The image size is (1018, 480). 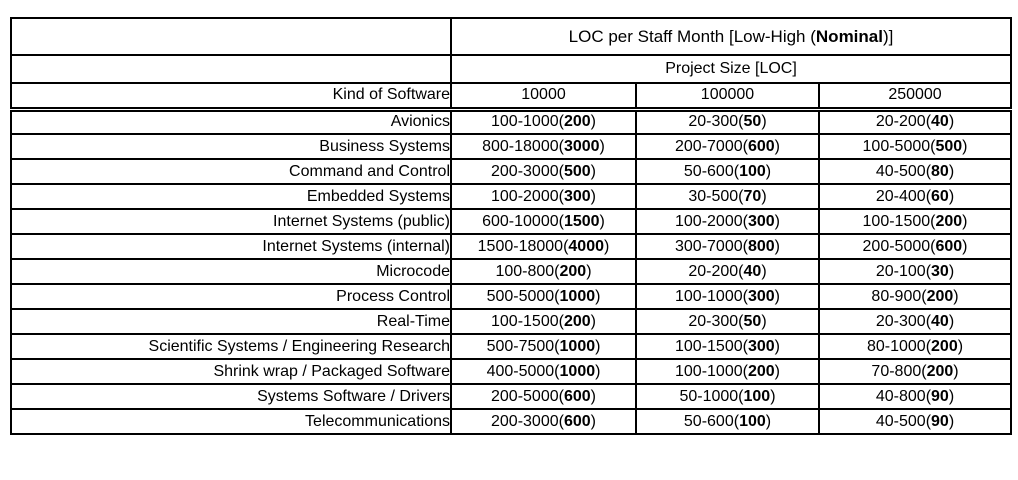 What do you see at coordinates (915, 271) in the screenshot?
I see `loc-range-cell: 20-100(30)` at bounding box center [915, 271].